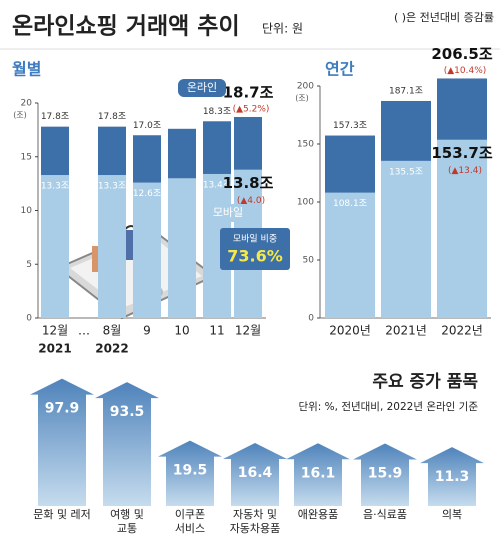  I want to click on legend-note: ( )은 전년대비 증감률, so click(444, 17).